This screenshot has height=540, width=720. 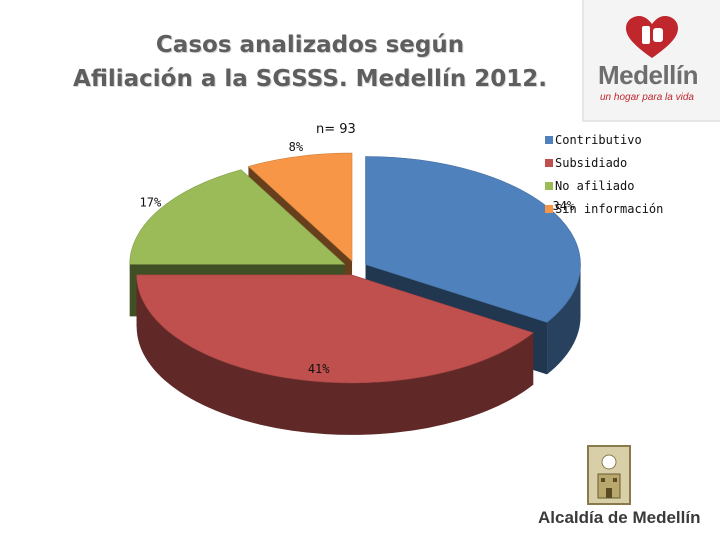 I want to click on sample-size-label: n= 93, so click(x=336, y=129).